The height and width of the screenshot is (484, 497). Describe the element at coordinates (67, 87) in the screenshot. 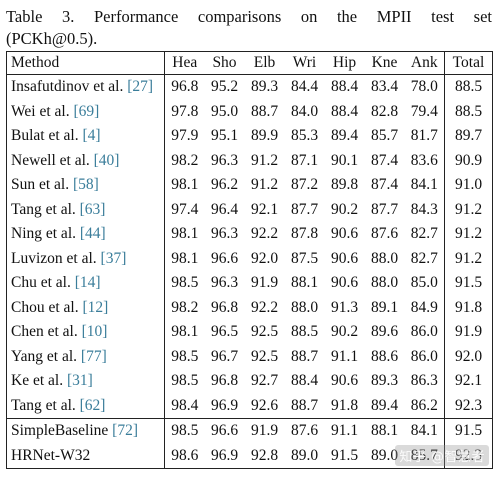

I see `method-name: Insafutdinov et al.` at that location.